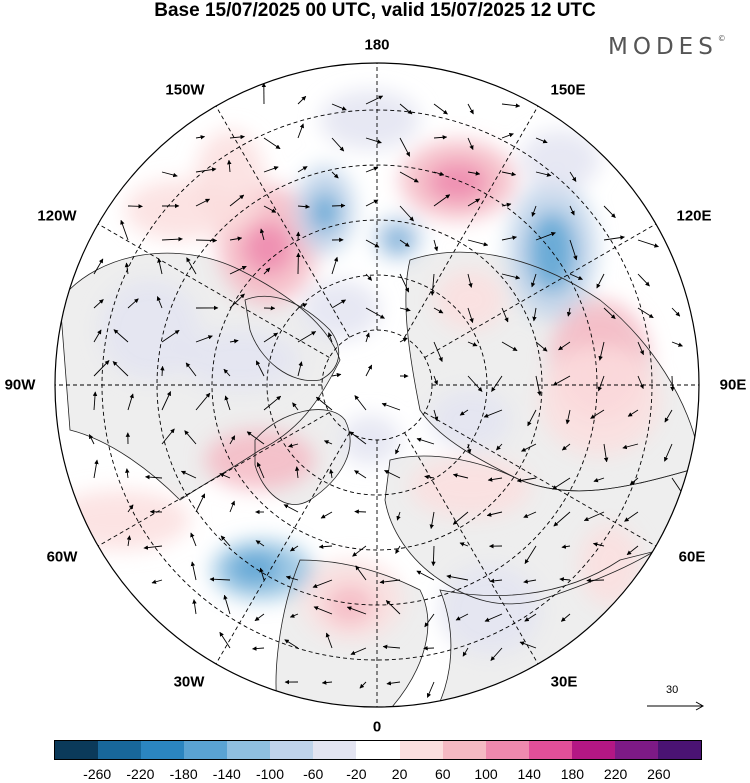  Describe the element at coordinates (663, 47) in the screenshot. I see `brand-name: MODES` at that location.